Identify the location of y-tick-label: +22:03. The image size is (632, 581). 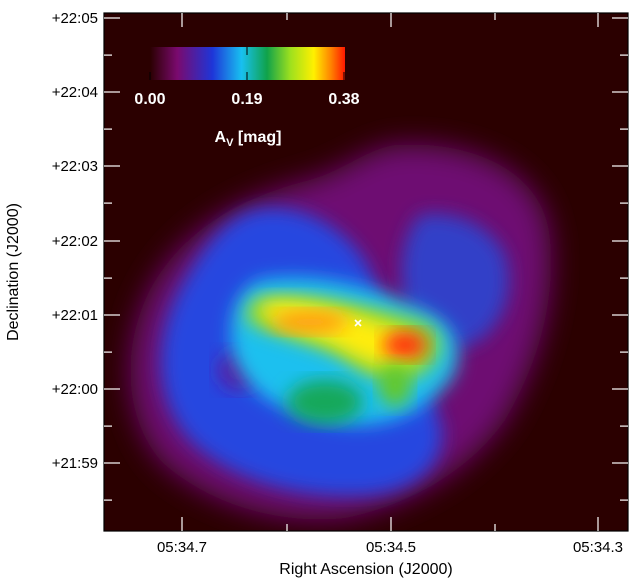
(75, 166).